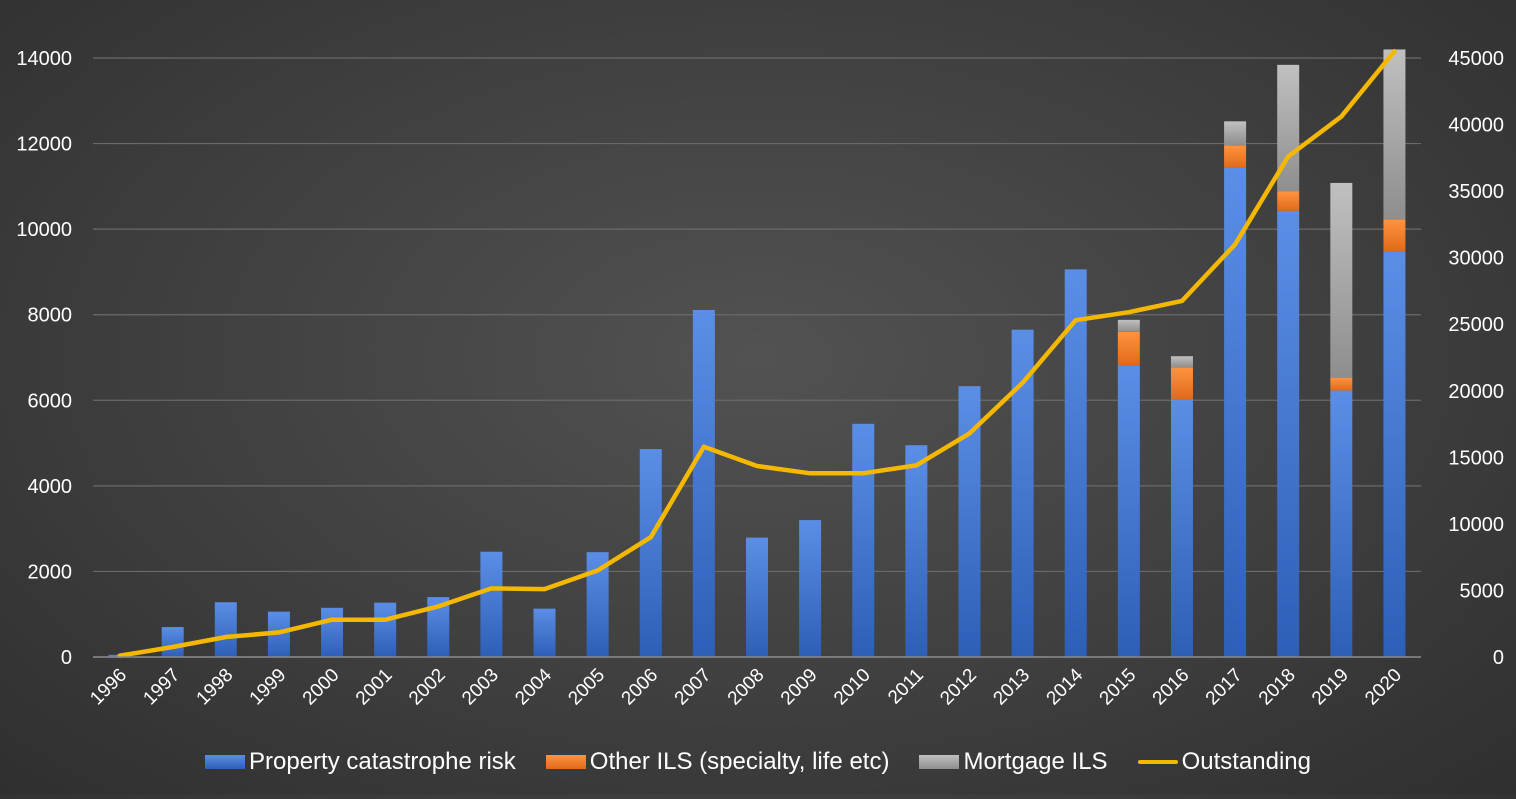  Describe the element at coordinates (1171, 687) in the screenshot. I see `x-tick-label: 2016` at that location.